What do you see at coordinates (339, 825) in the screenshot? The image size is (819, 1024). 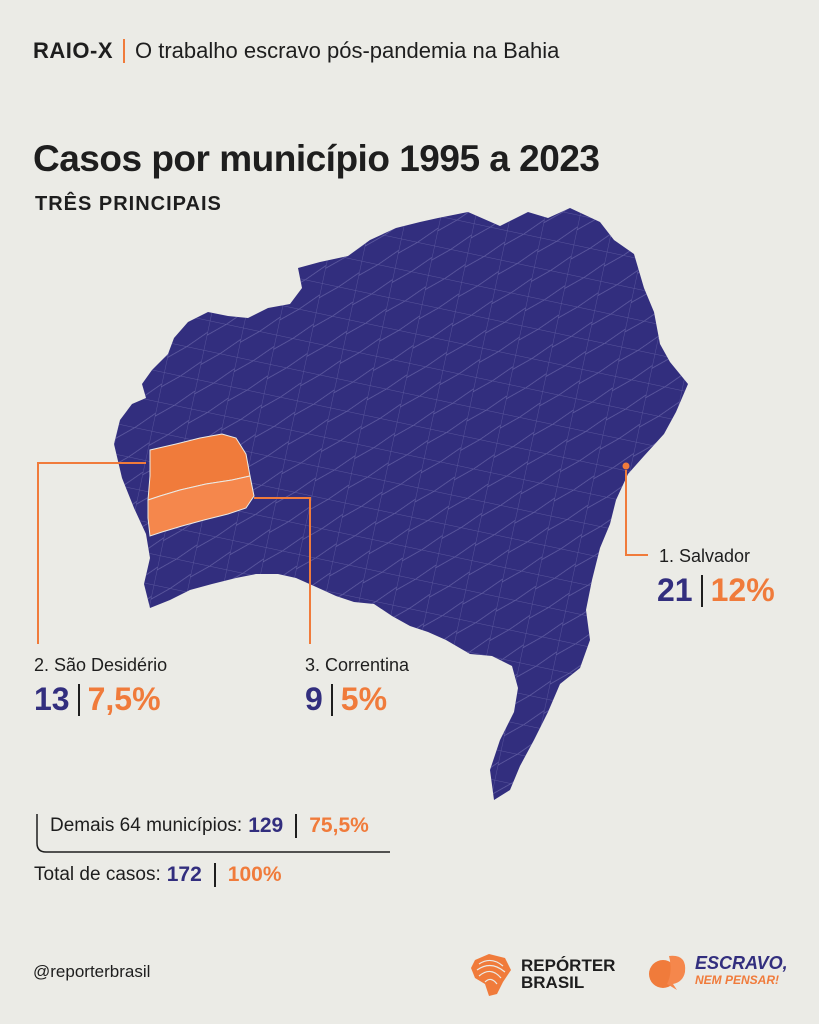 I see `others-percent: 75,5%` at bounding box center [339, 825].